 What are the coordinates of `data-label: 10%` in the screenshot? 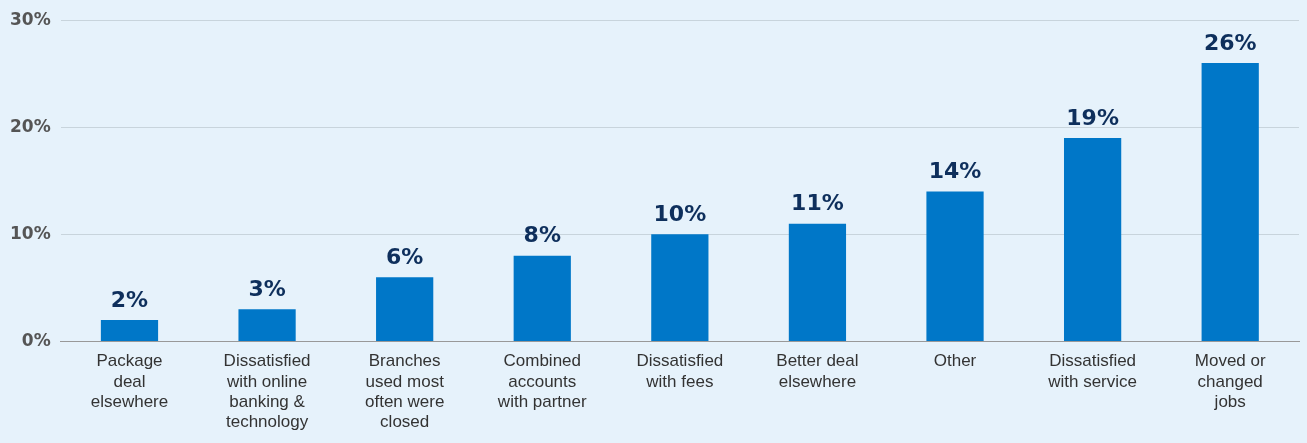 It's located at (680, 214).